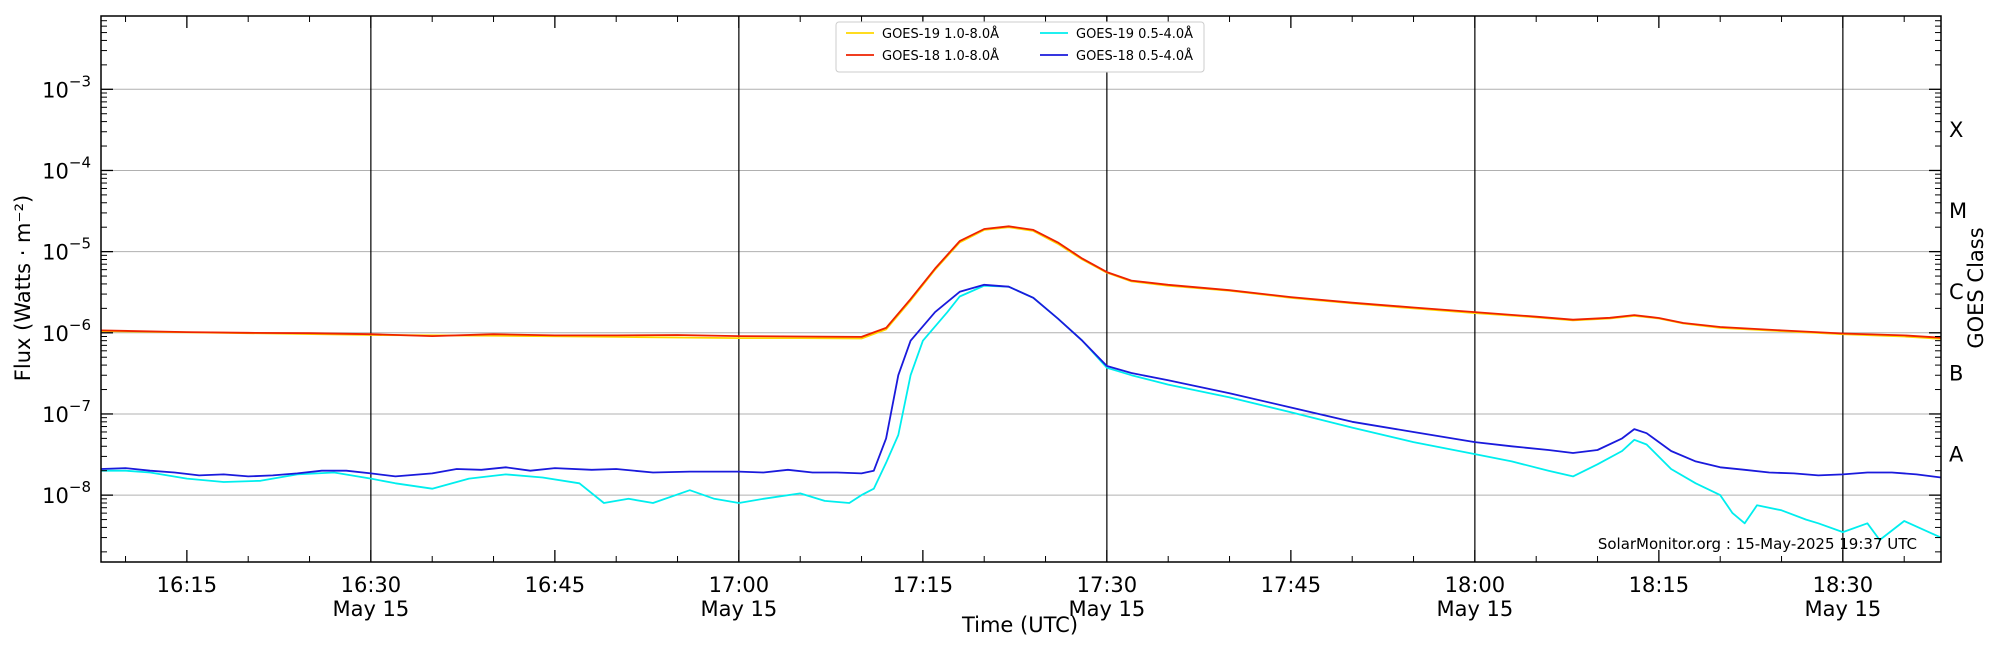  What do you see at coordinates (371, 585) in the screenshot?
I see `x-tick-label: 16:30` at bounding box center [371, 585].